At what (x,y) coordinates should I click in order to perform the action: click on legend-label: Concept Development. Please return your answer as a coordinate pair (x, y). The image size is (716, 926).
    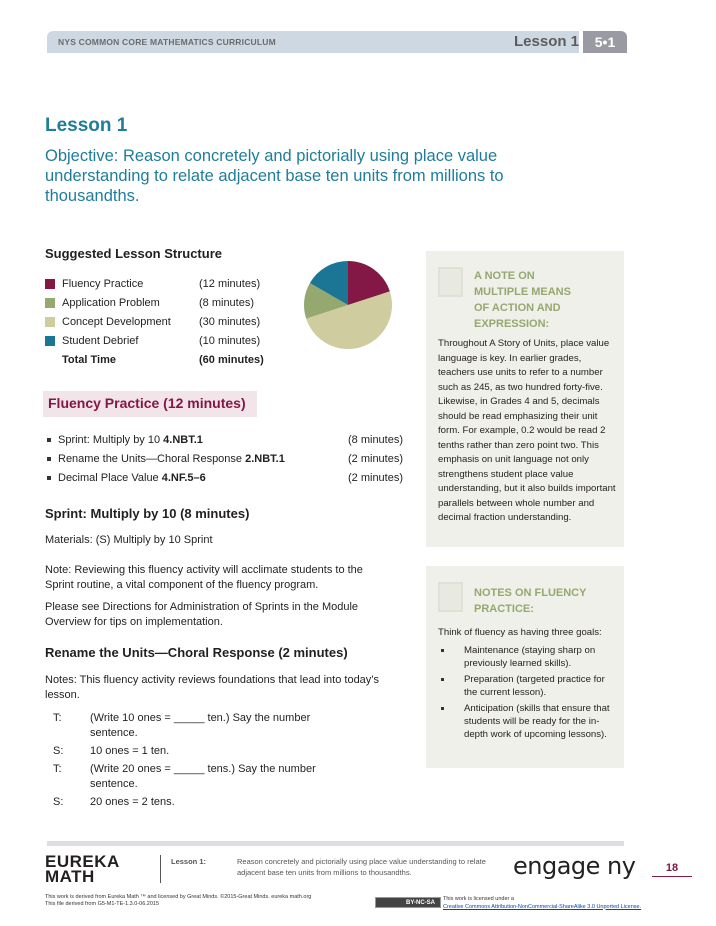
    Looking at the image, I should click on (116, 321).